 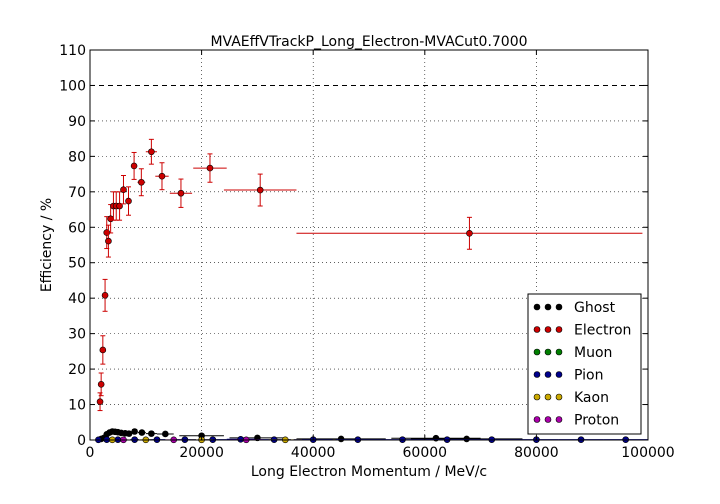 I want to click on y-tick-label: 10, so click(x=77, y=406).